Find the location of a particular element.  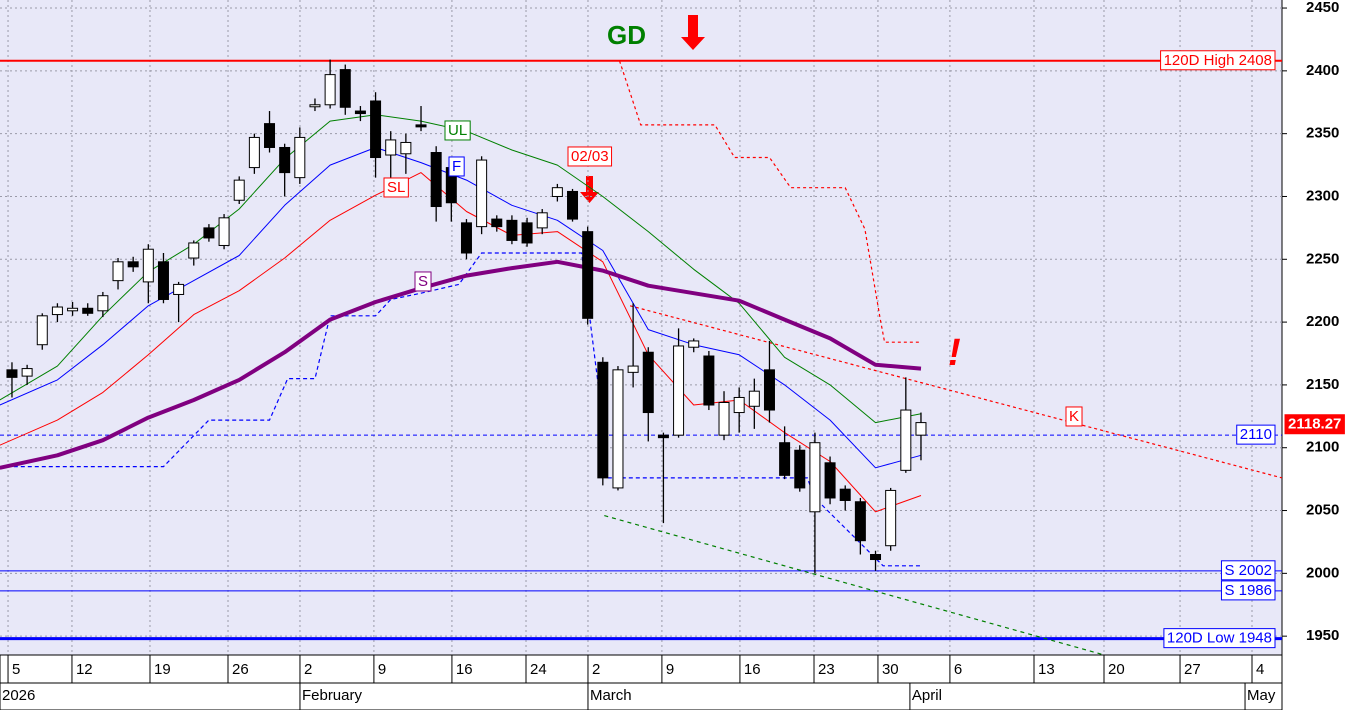

series-label: UL is located at coordinates (457, 130).